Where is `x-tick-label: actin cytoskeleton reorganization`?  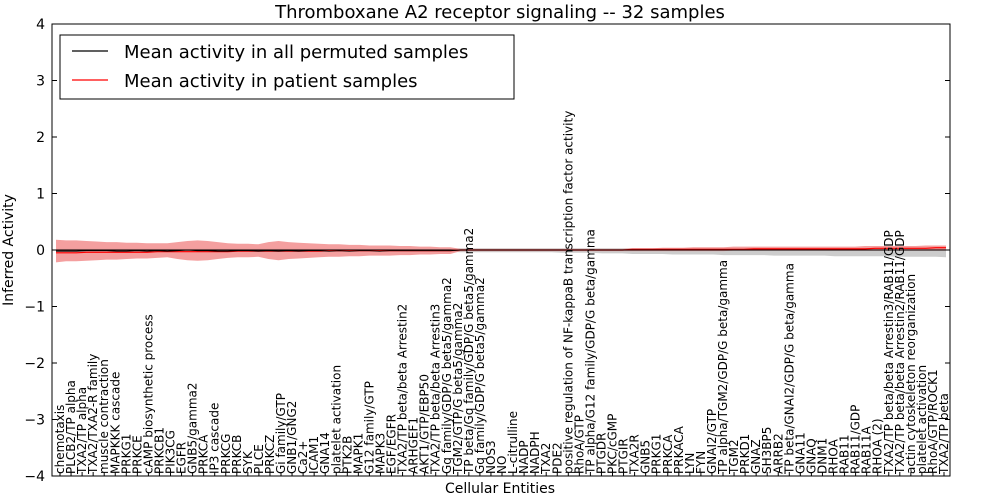
x-tick-label: actin cytoskeleton reorganization is located at coordinates (911, 374).